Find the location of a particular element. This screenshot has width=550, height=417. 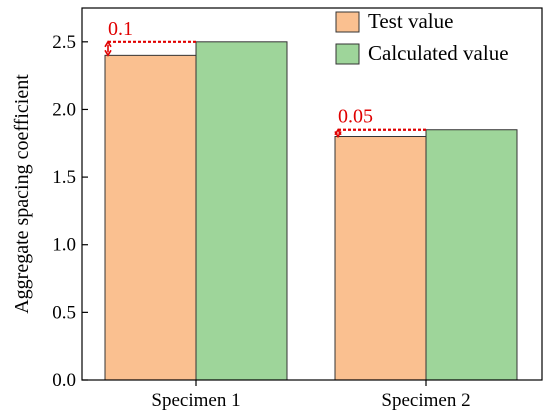

y-tick-label: 0.0 is located at coordinates (64, 380).